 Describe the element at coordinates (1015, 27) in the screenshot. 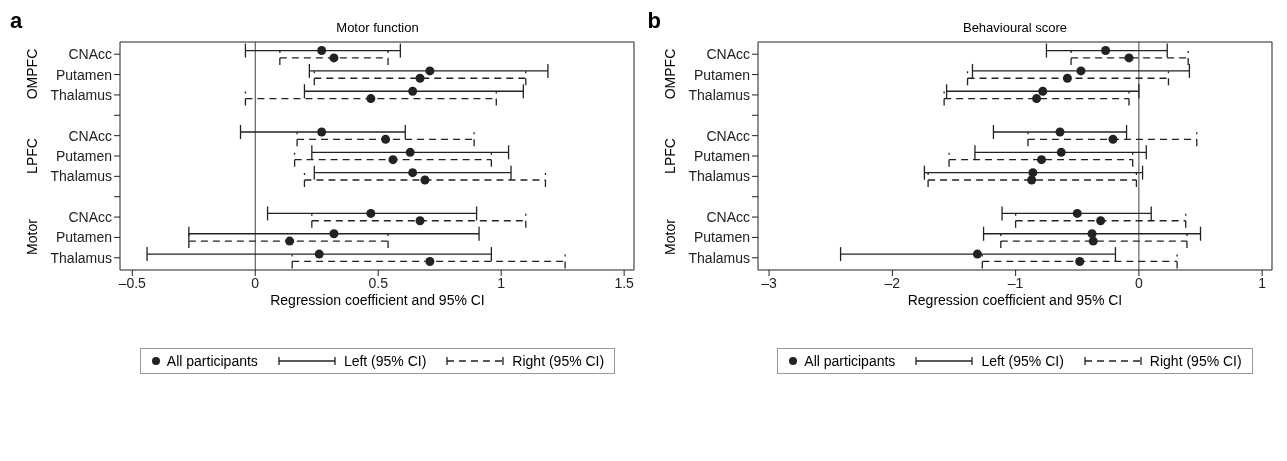

I see `chart-title: Behavioural score` at that location.